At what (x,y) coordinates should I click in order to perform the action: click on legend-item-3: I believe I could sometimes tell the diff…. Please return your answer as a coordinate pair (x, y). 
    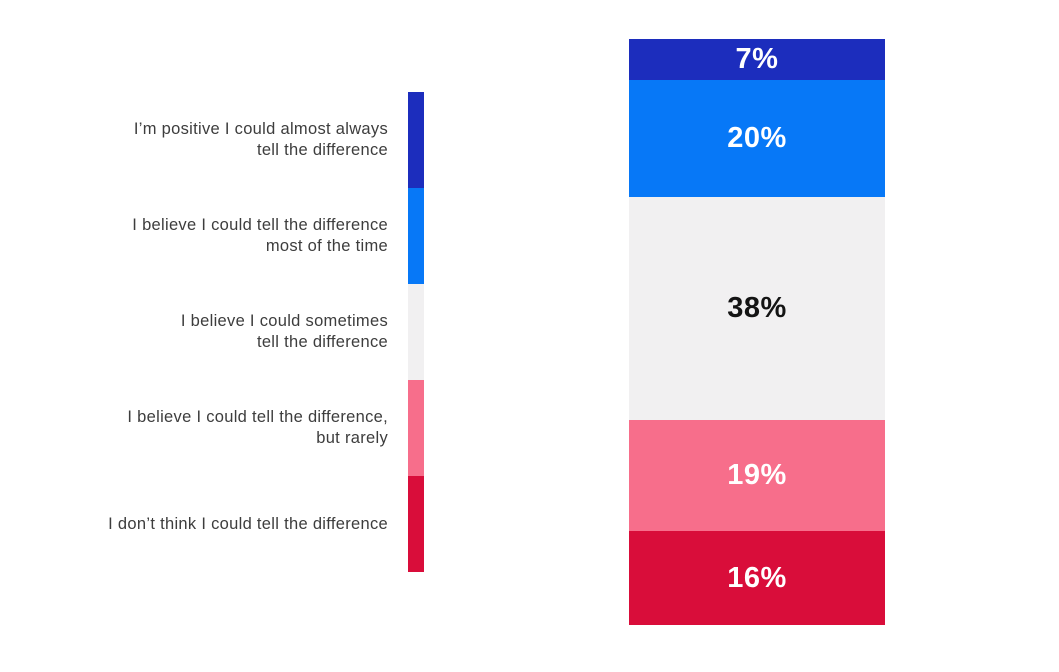
    Looking at the image, I should click on (194, 332).